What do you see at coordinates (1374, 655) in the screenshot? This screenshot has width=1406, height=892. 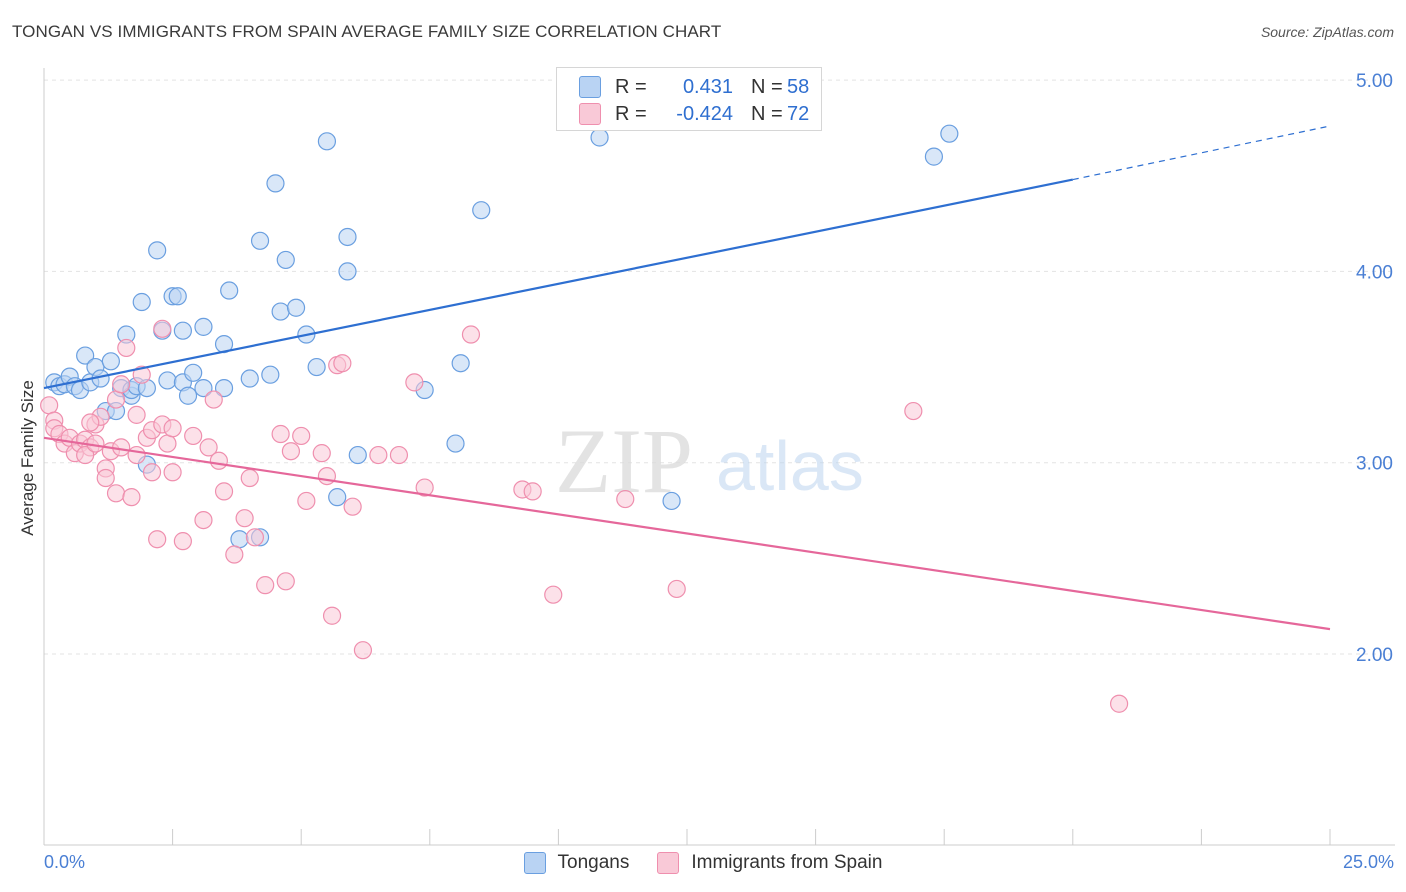 I see `y-tick-label: 2.00` at bounding box center [1374, 655].